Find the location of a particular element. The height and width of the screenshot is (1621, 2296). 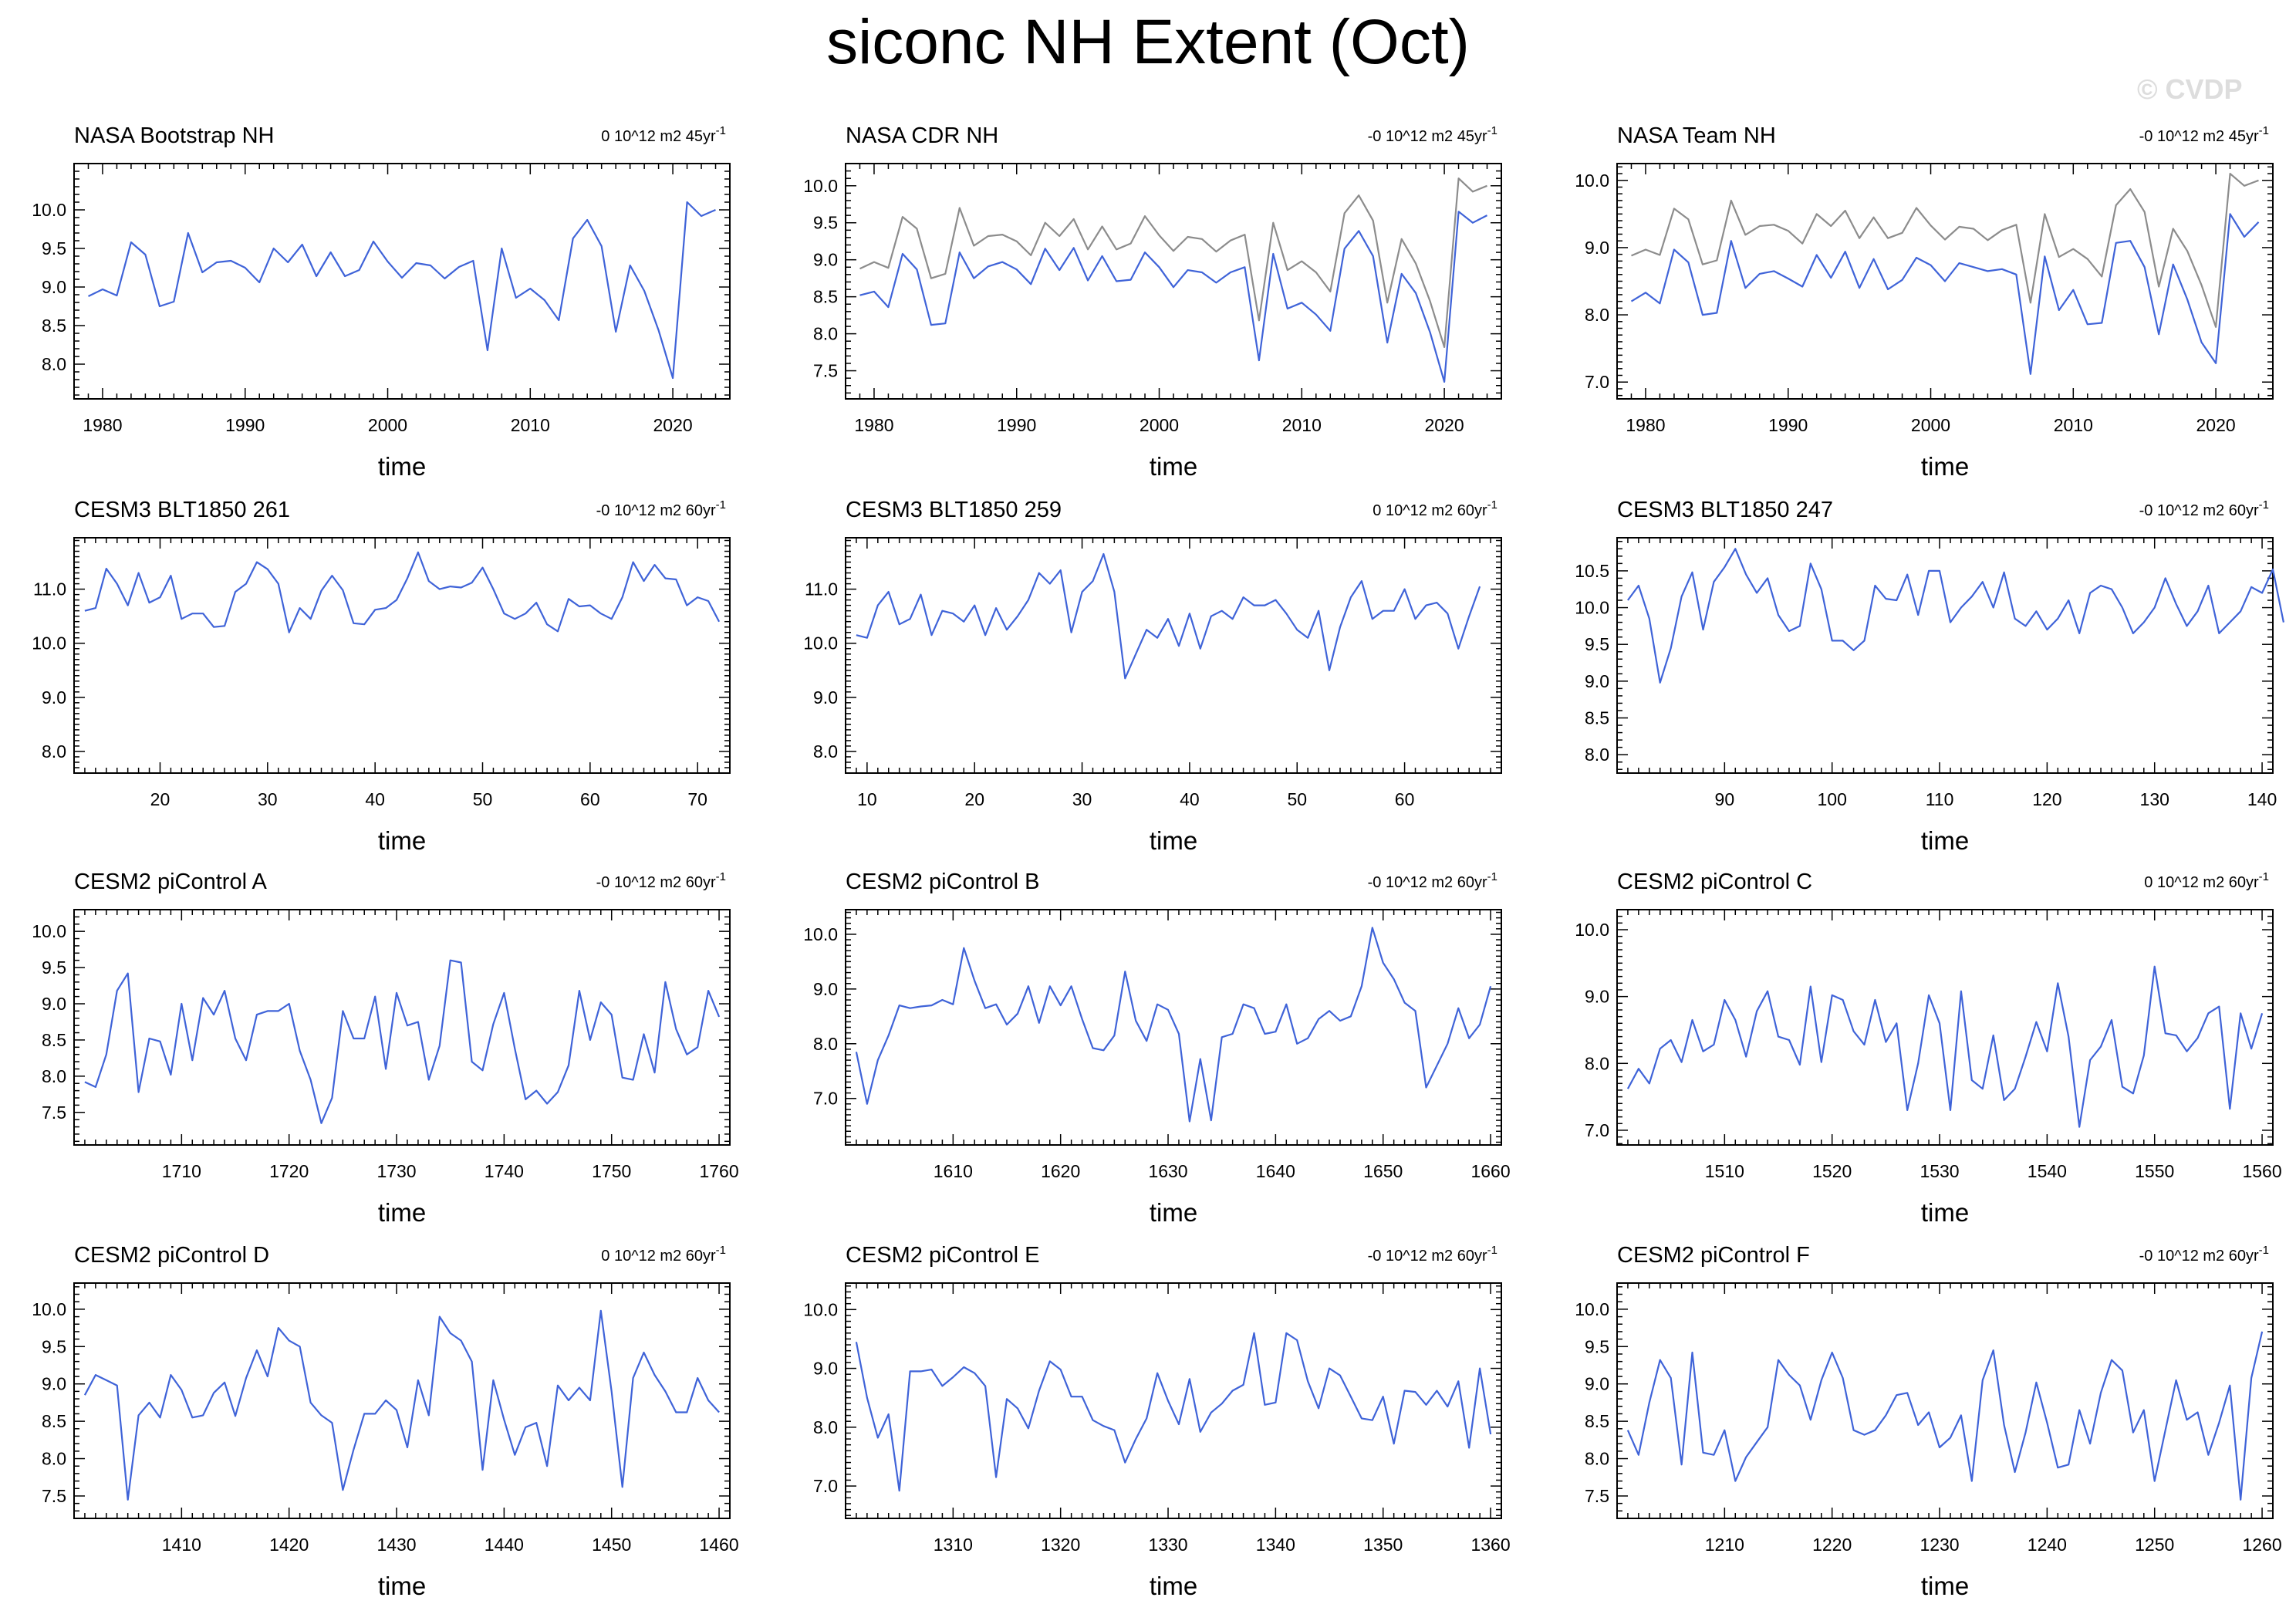

x-tick-label: 1630 is located at coordinates (1167, 1171).